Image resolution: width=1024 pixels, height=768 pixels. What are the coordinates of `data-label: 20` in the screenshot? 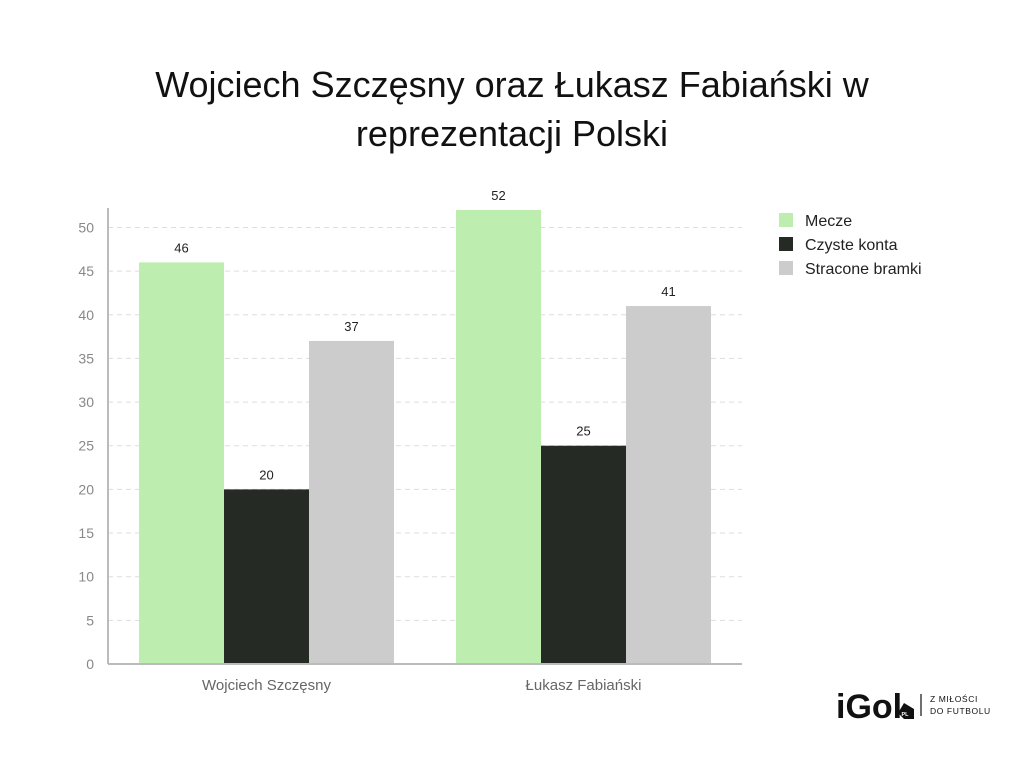 It's located at (266, 474).